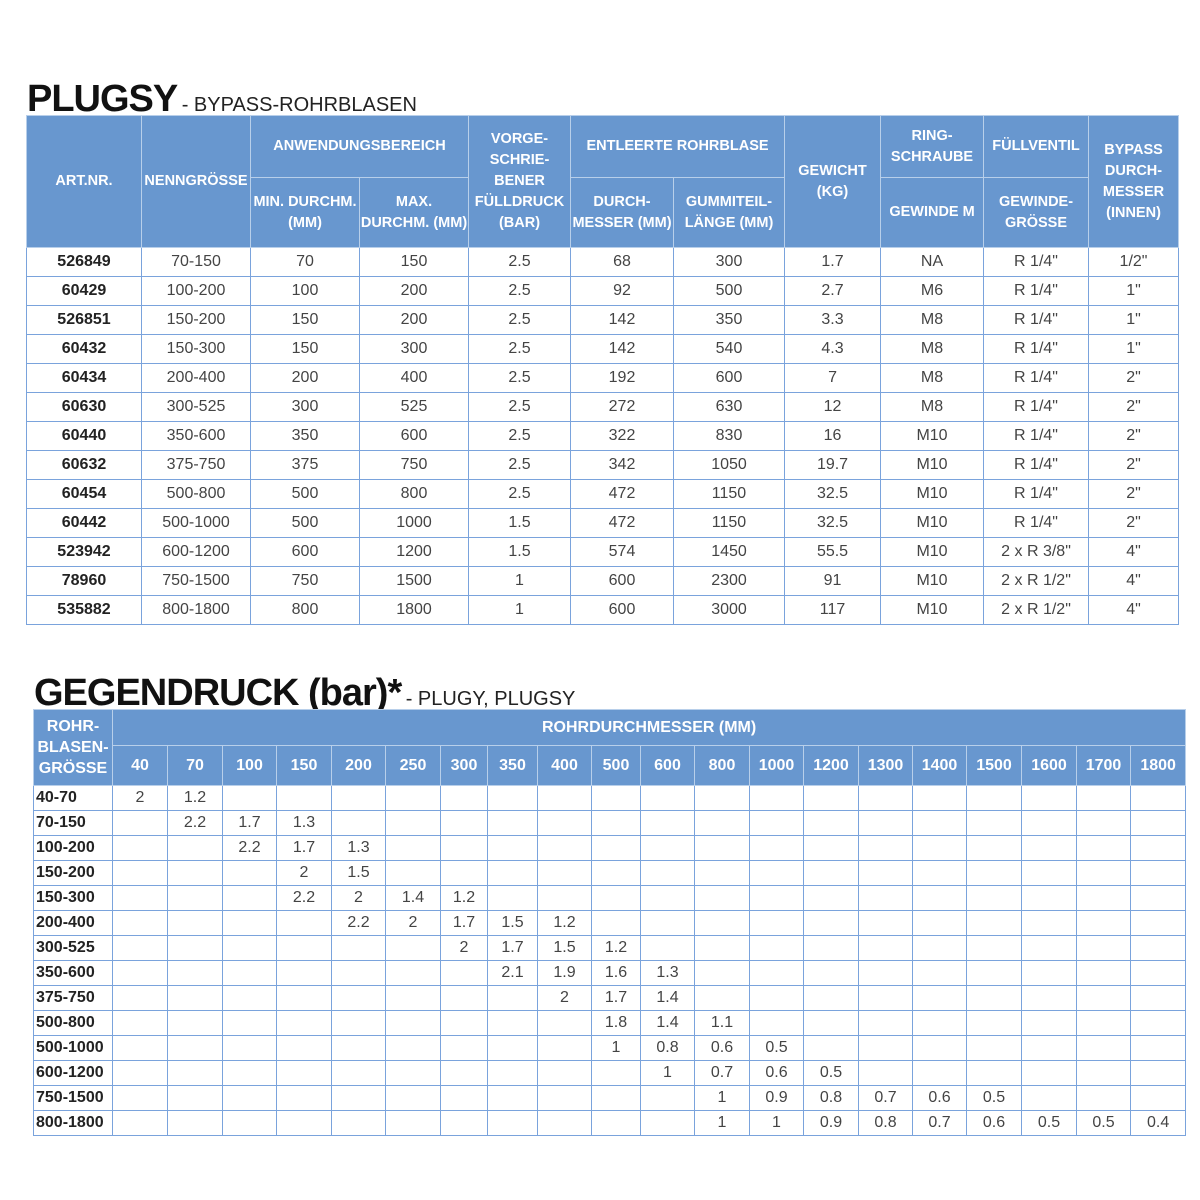 Image resolution: width=1200 pixels, height=1200 pixels. What do you see at coordinates (1158, 765) in the screenshot?
I see `column-header: 1800` at bounding box center [1158, 765].